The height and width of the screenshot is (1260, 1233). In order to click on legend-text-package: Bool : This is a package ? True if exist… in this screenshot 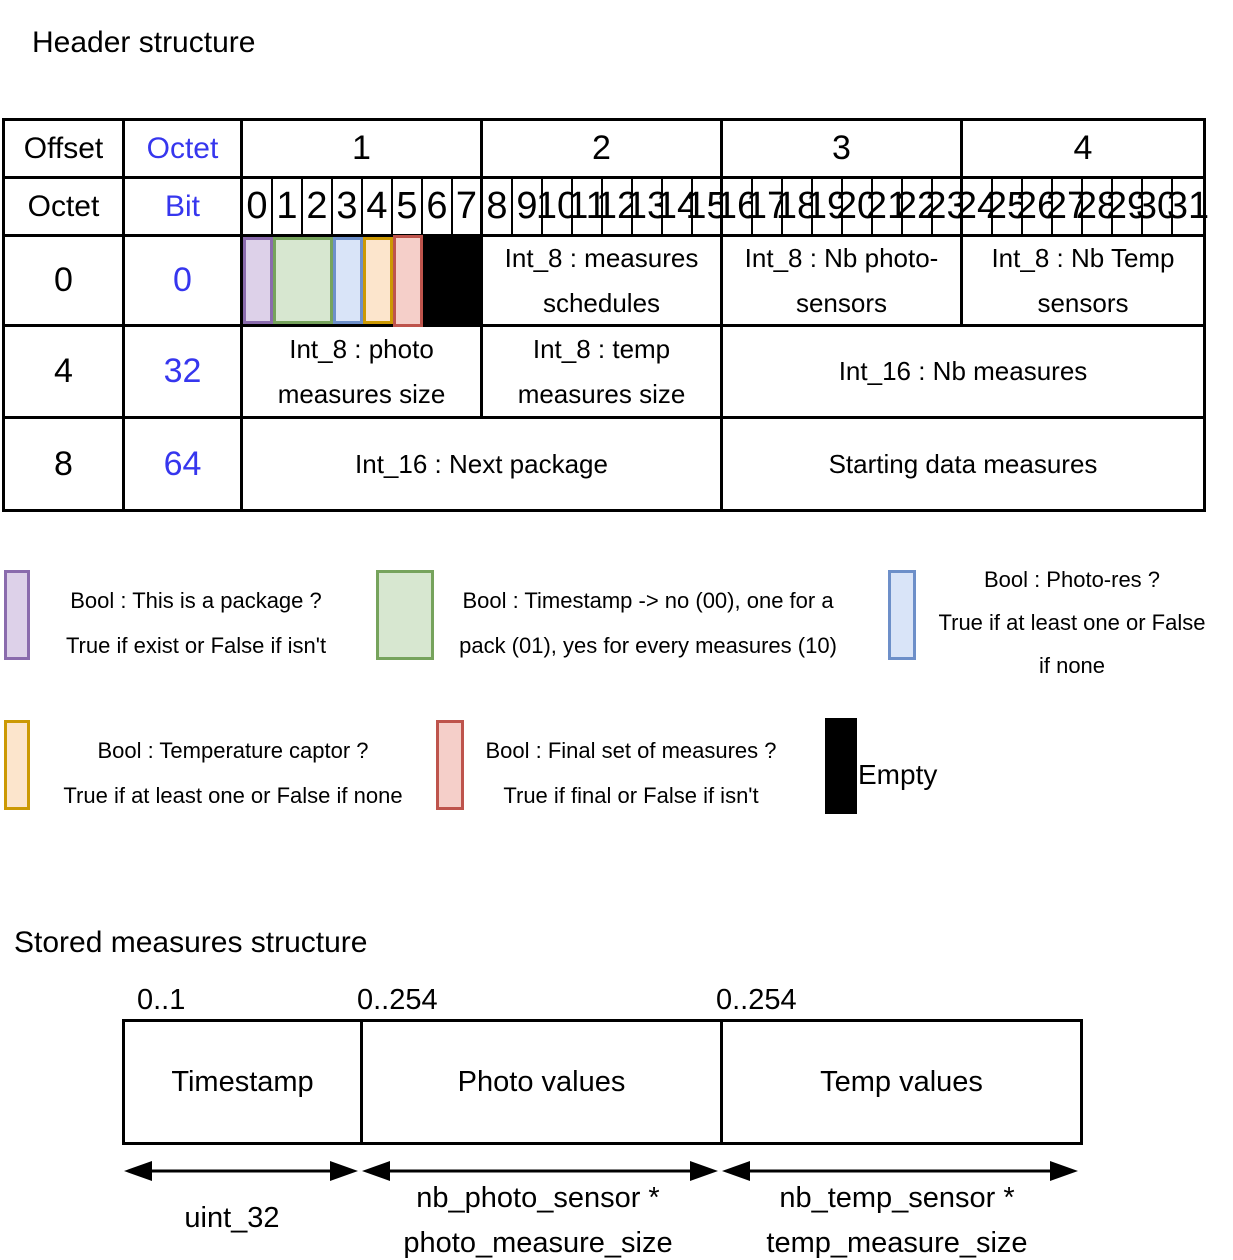, I will do `click(196, 623)`.